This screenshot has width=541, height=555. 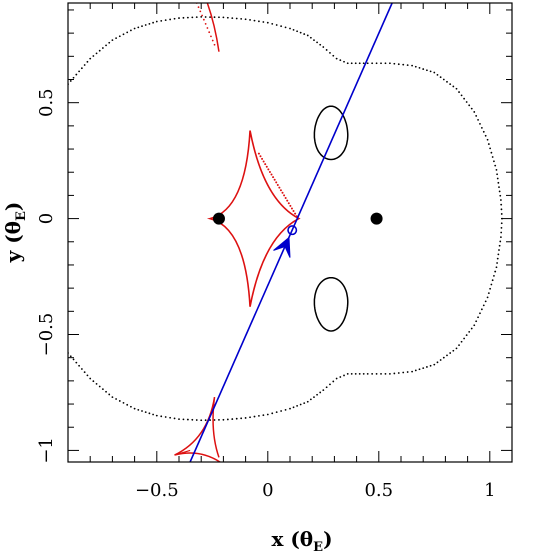 I want to click on y-axis-label: y (θE), so click(x=15, y=233).